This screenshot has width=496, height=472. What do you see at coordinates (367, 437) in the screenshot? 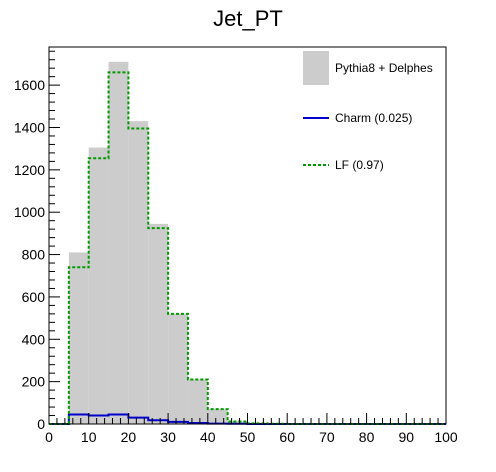
I see `x-tick-label: 80` at bounding box center [367, 437].